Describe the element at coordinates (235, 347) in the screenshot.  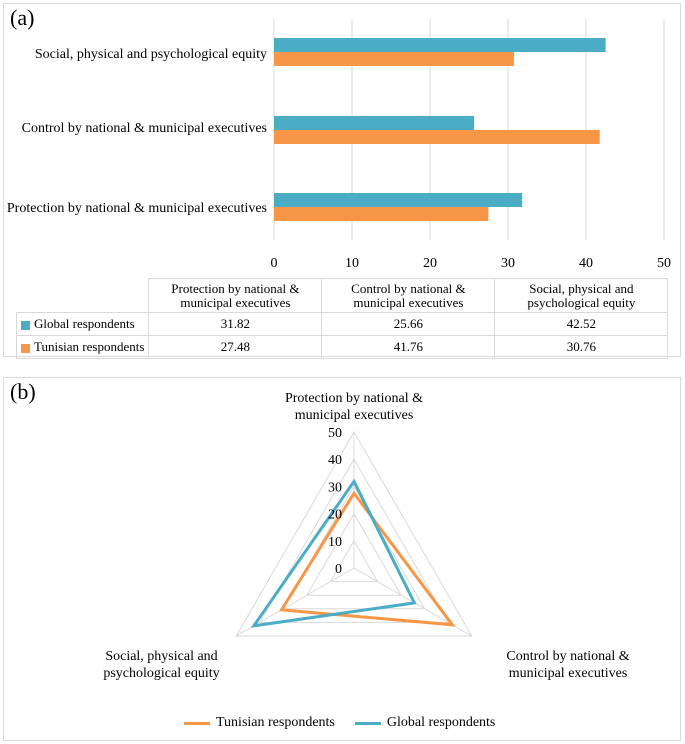
I see `data-table-cell: 27.48` at that location.